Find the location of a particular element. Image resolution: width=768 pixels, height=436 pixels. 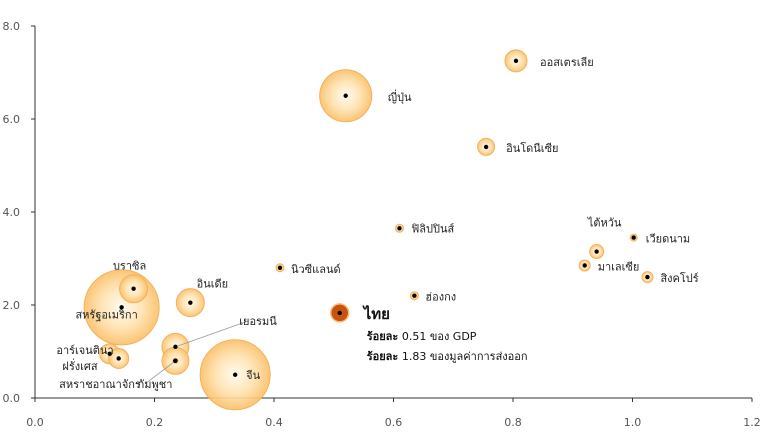

x-tick-label: 0.0 is located at coordinates (35, 422).